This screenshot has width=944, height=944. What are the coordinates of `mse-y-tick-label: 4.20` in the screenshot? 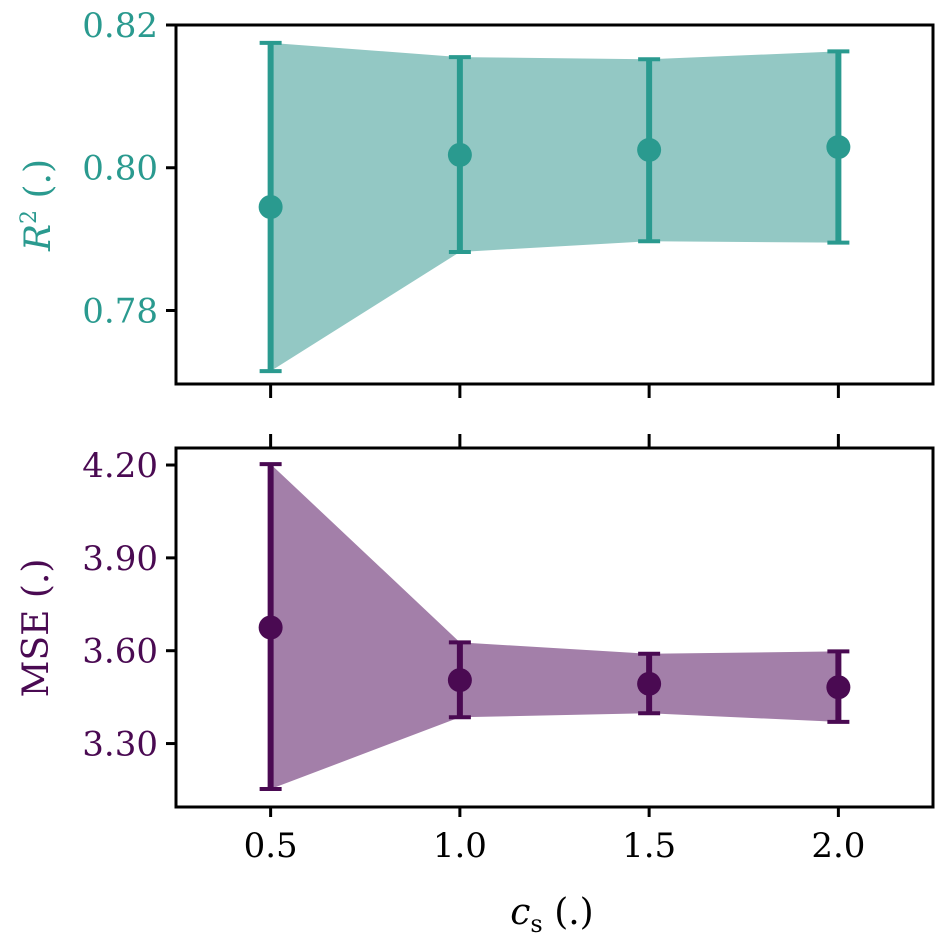 It's located at (120, 466).